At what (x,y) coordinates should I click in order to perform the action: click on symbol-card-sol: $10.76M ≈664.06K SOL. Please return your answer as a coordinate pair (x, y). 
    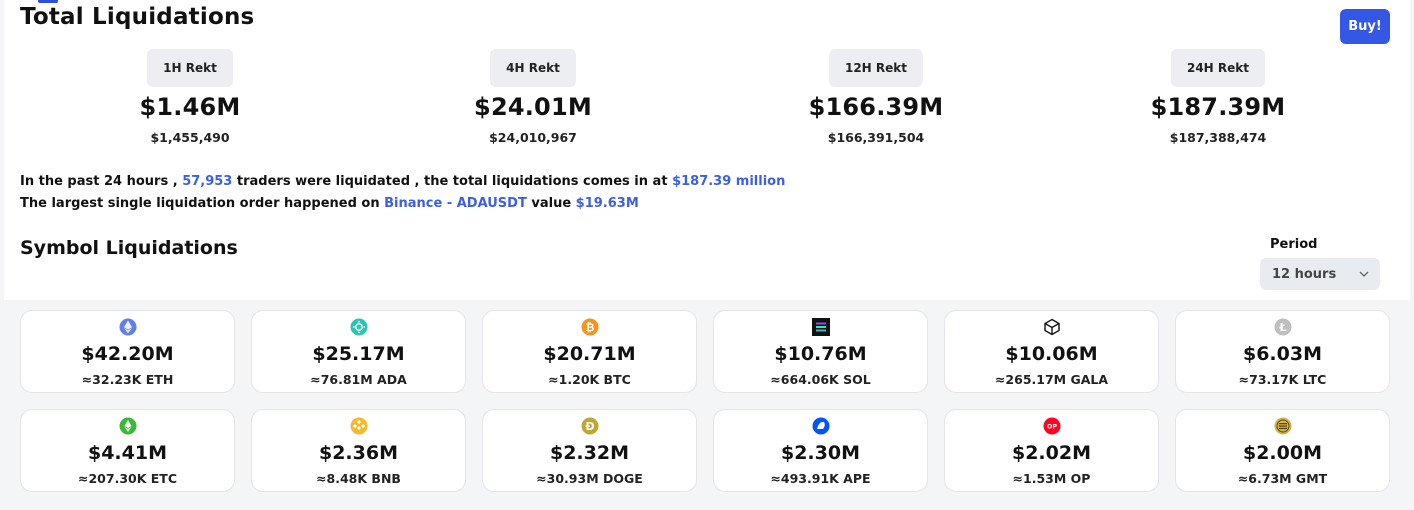
    Looking at the image, I should click on (820, 351).